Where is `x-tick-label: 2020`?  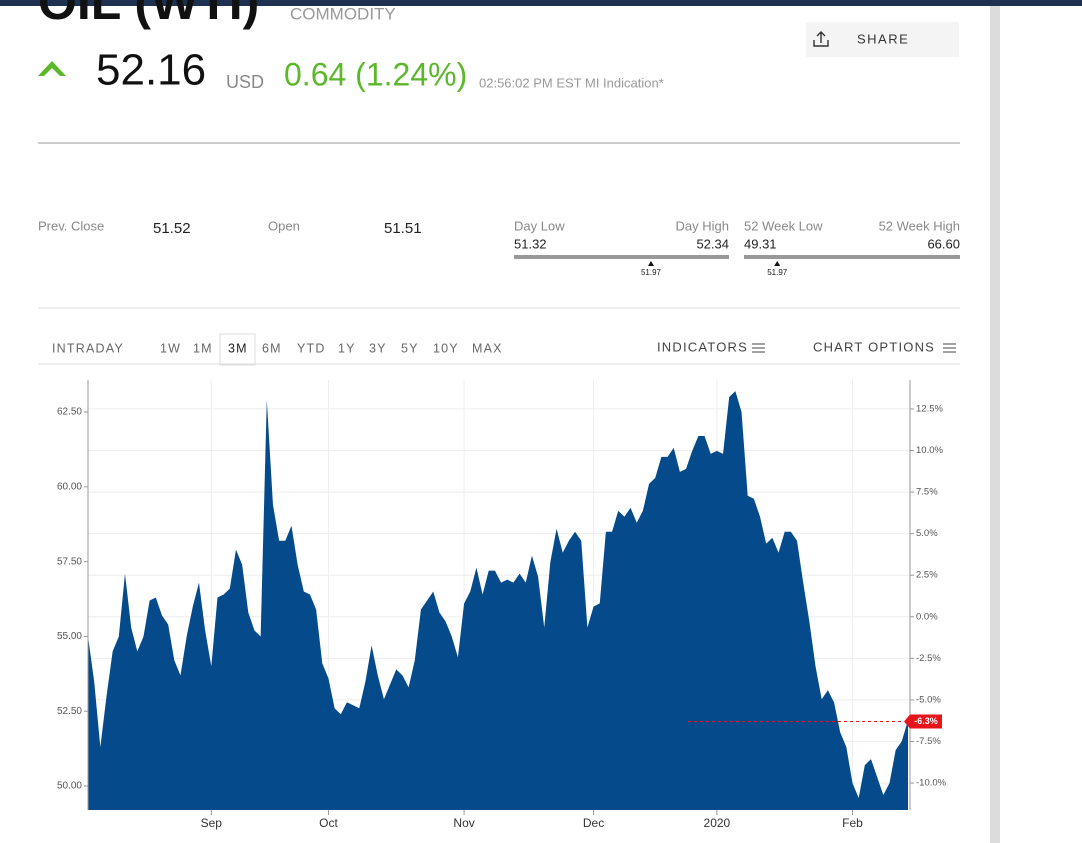
x-tick-label: 2020 is located at coordinates (717, 823).